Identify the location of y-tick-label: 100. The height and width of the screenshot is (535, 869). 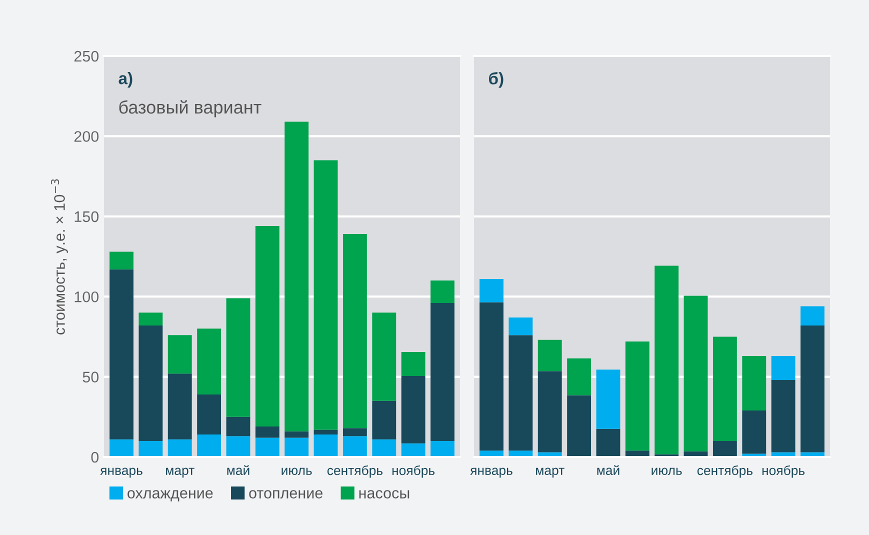
(86, 296).